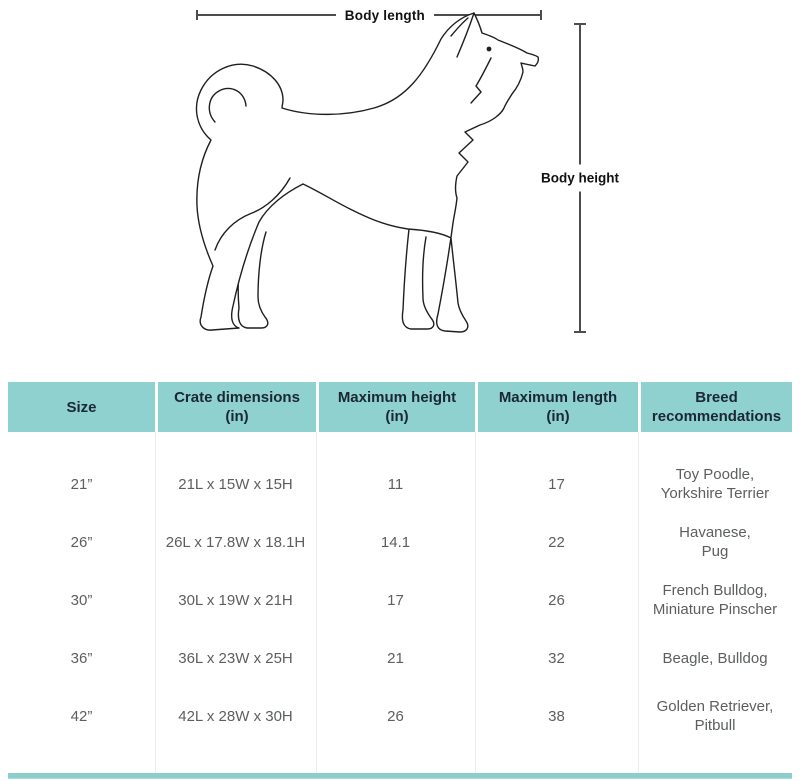  What do you see at coordinates (716, 397) in the screenshot?
I see `header-line: Breed` at bounding box center [716, 397].